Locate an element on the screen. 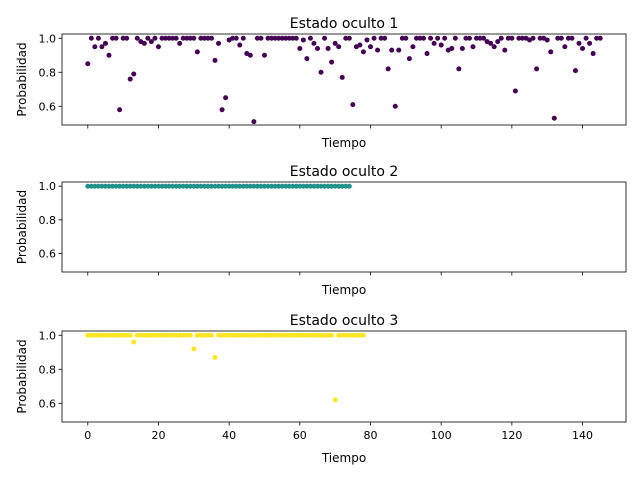 This screenshot has width=640, height=480. data-points is located at coordinates (218, 186).